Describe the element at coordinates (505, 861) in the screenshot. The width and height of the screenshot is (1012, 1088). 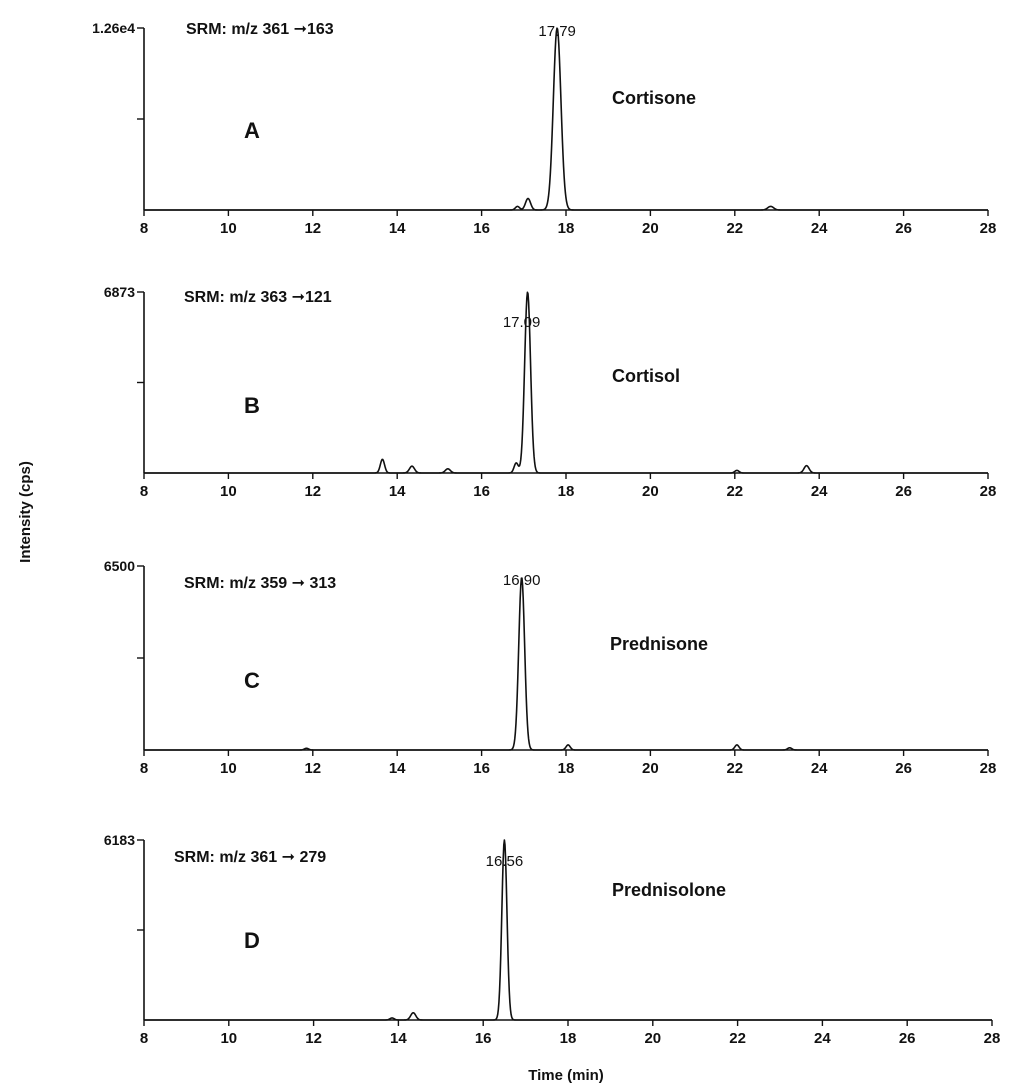
I see `peak-time-label: 16.56` at that location.